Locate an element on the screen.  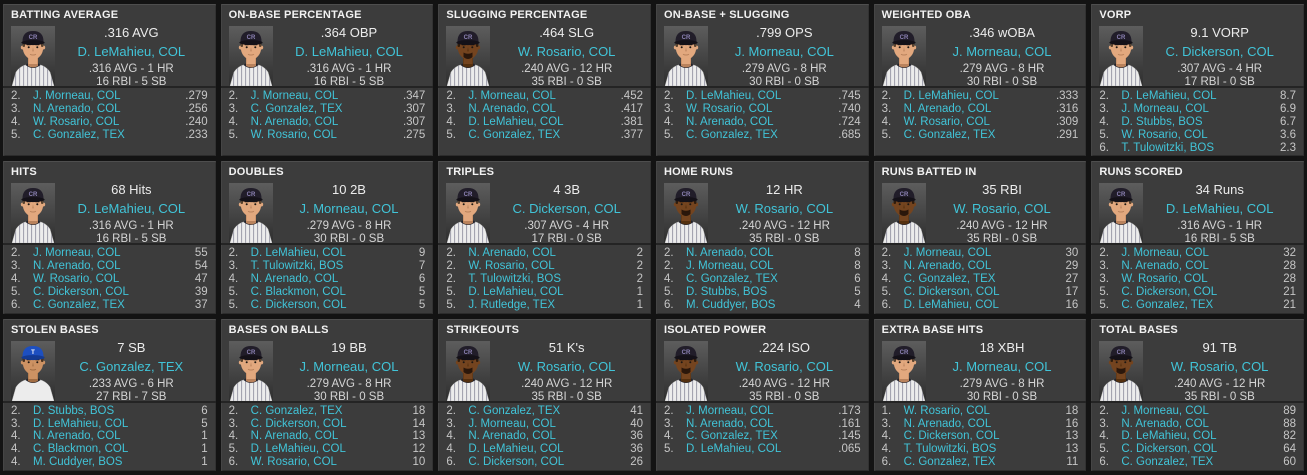
player-photo: T is located at coordinates (33, 370).